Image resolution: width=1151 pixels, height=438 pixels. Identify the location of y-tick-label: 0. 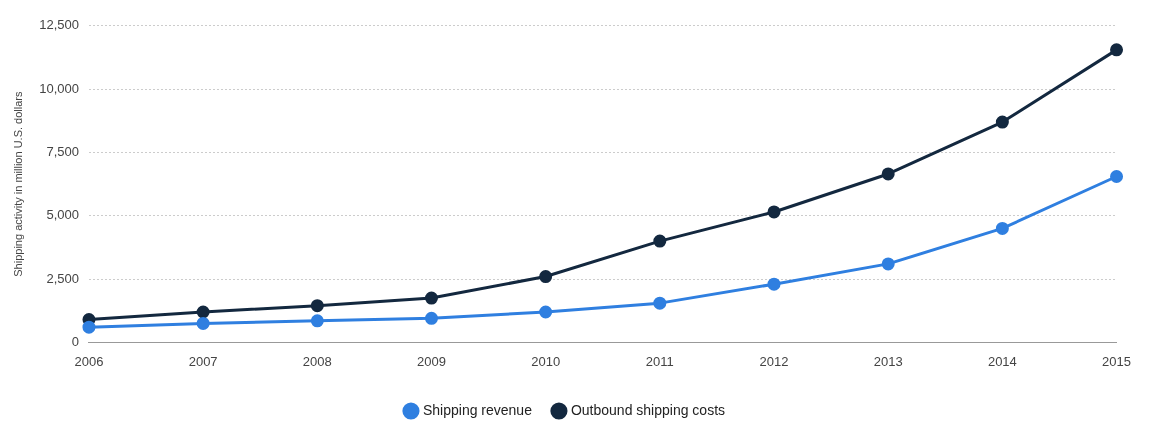
(75, 341).